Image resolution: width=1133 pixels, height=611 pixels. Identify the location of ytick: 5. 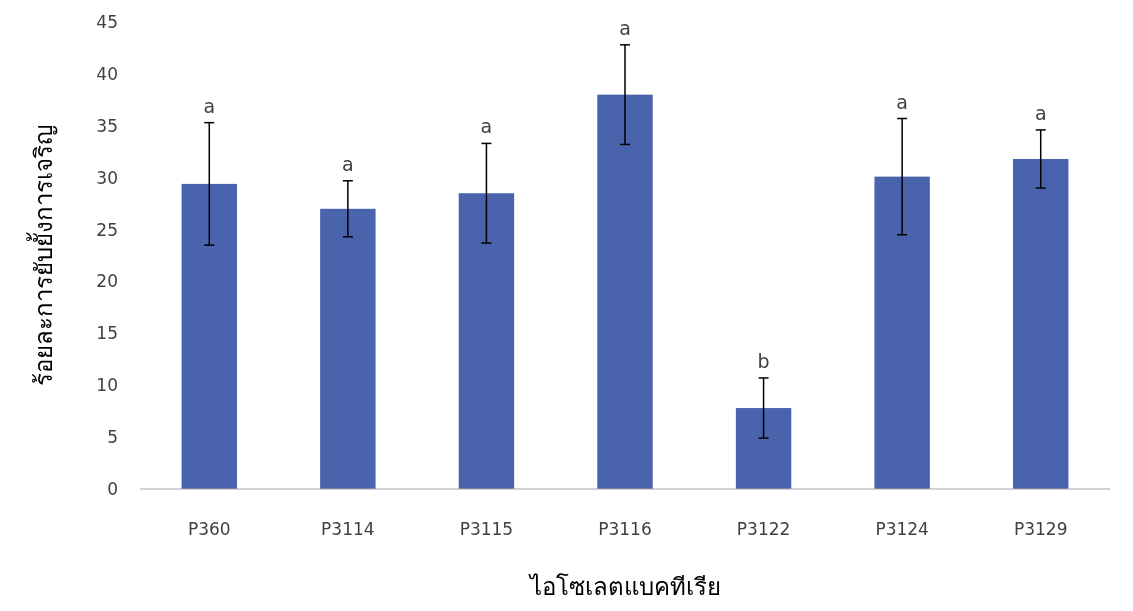
(112, 437).